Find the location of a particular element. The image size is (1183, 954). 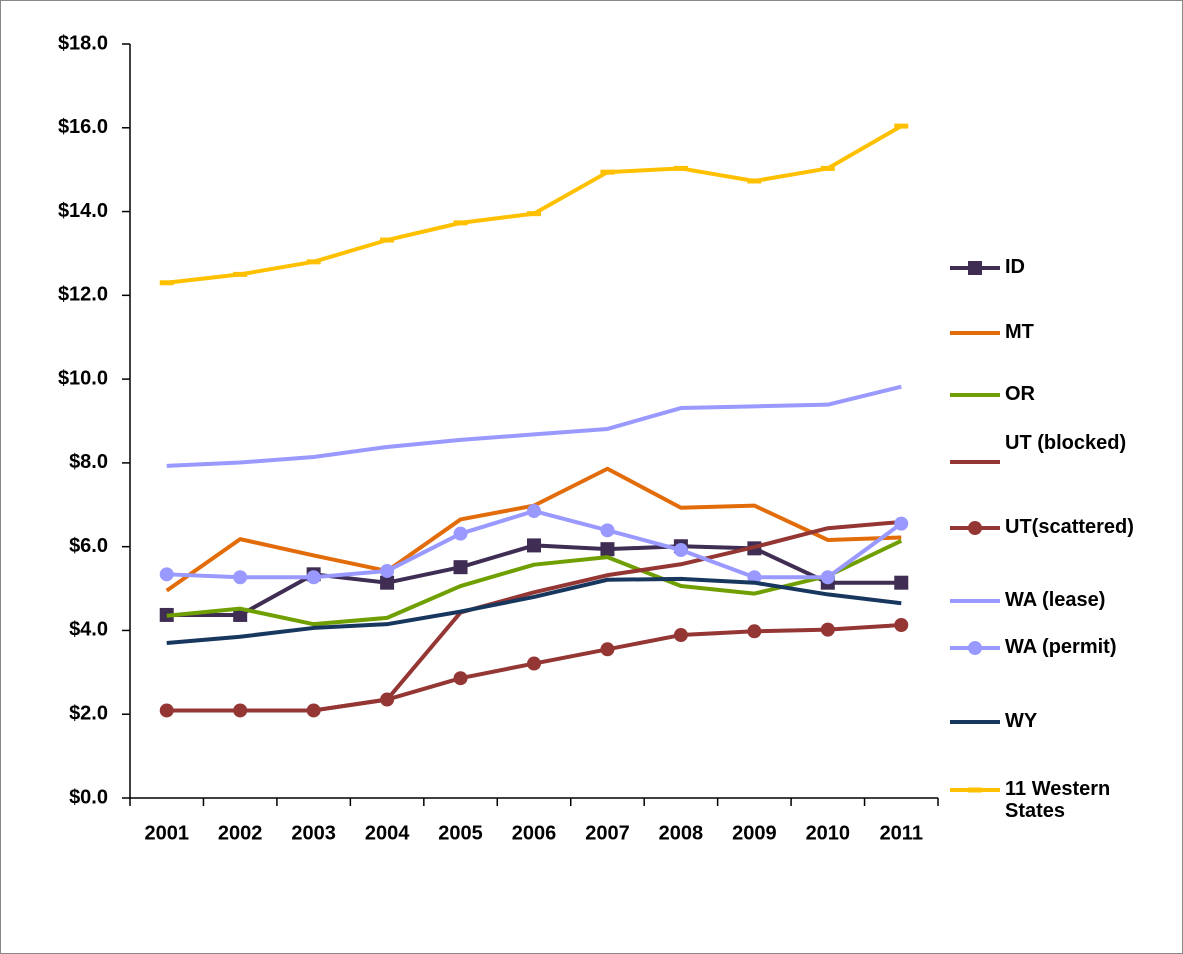

y-tick-label: $6.0 is located at coordinates (88, 546).